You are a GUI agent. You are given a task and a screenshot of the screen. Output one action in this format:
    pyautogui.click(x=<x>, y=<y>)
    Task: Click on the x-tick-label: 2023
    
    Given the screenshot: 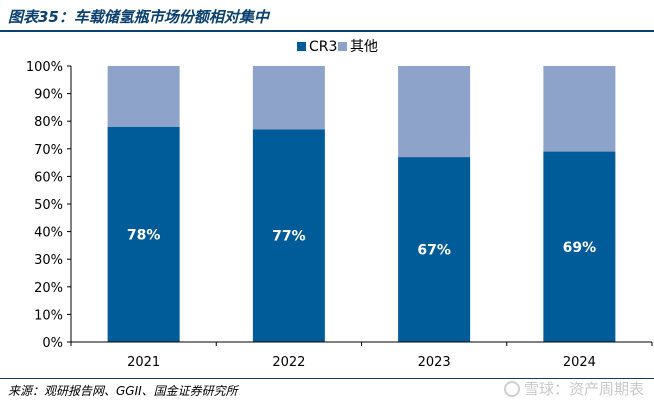 What is the action you would take?
    pyautogui.click(x=434, y=362)
    